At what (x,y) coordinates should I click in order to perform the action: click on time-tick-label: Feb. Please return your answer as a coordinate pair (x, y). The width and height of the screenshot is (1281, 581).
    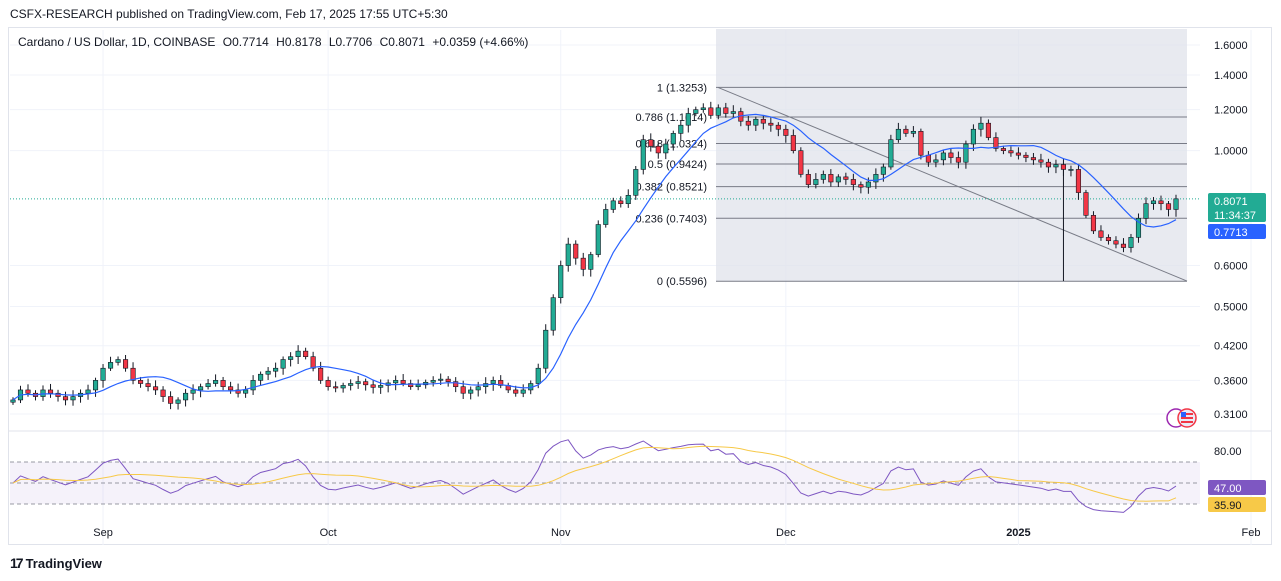
    Looking at the image, I should click on (1251, 533).